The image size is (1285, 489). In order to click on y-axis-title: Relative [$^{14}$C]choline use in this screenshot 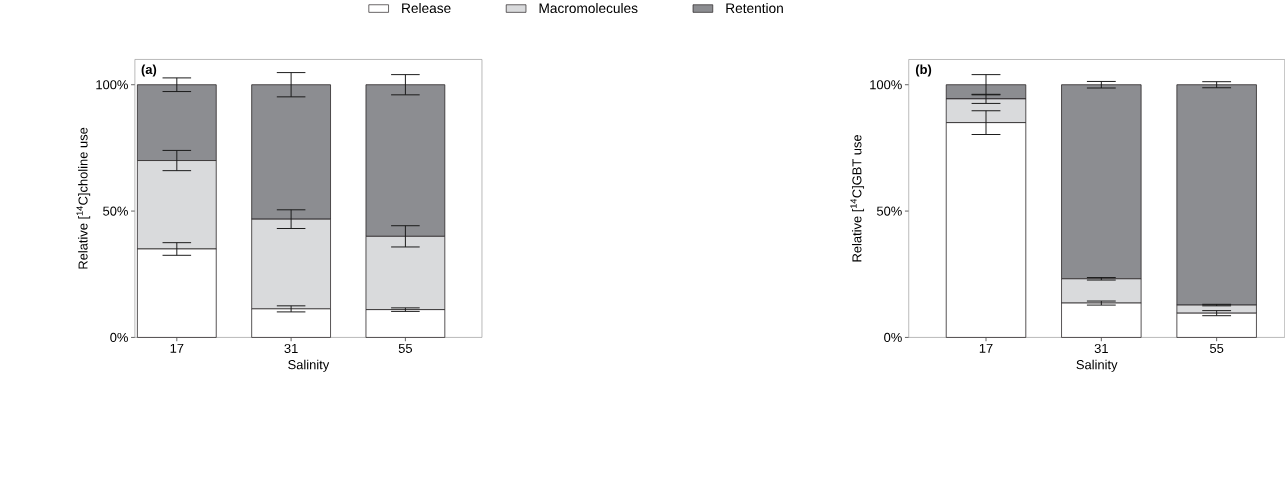, I will do `click(83, 198)`.